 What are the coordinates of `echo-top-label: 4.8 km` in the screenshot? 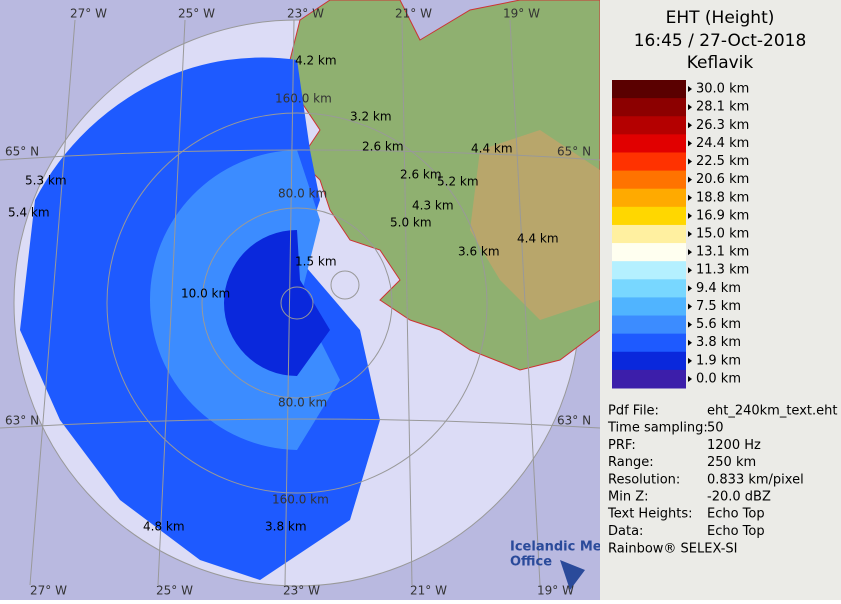 It's located at (164, 527).